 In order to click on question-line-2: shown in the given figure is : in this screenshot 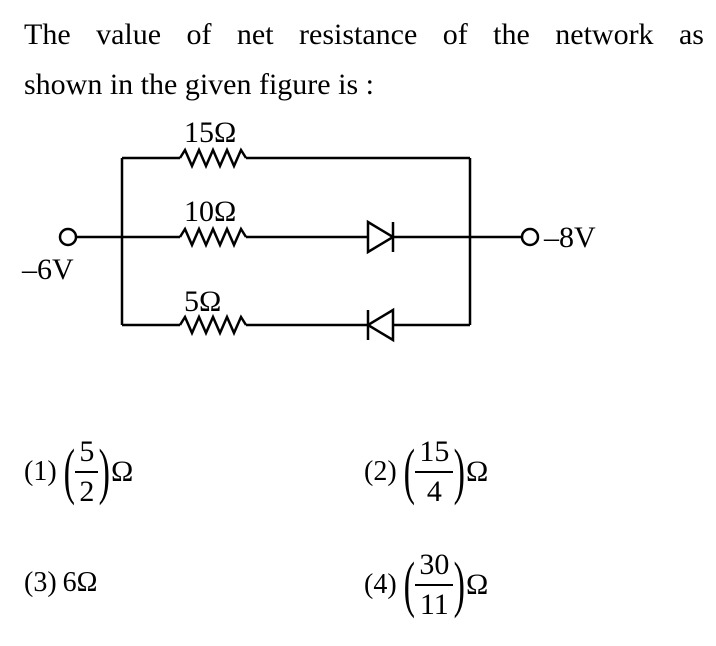, I will do `click(199, 84)`.